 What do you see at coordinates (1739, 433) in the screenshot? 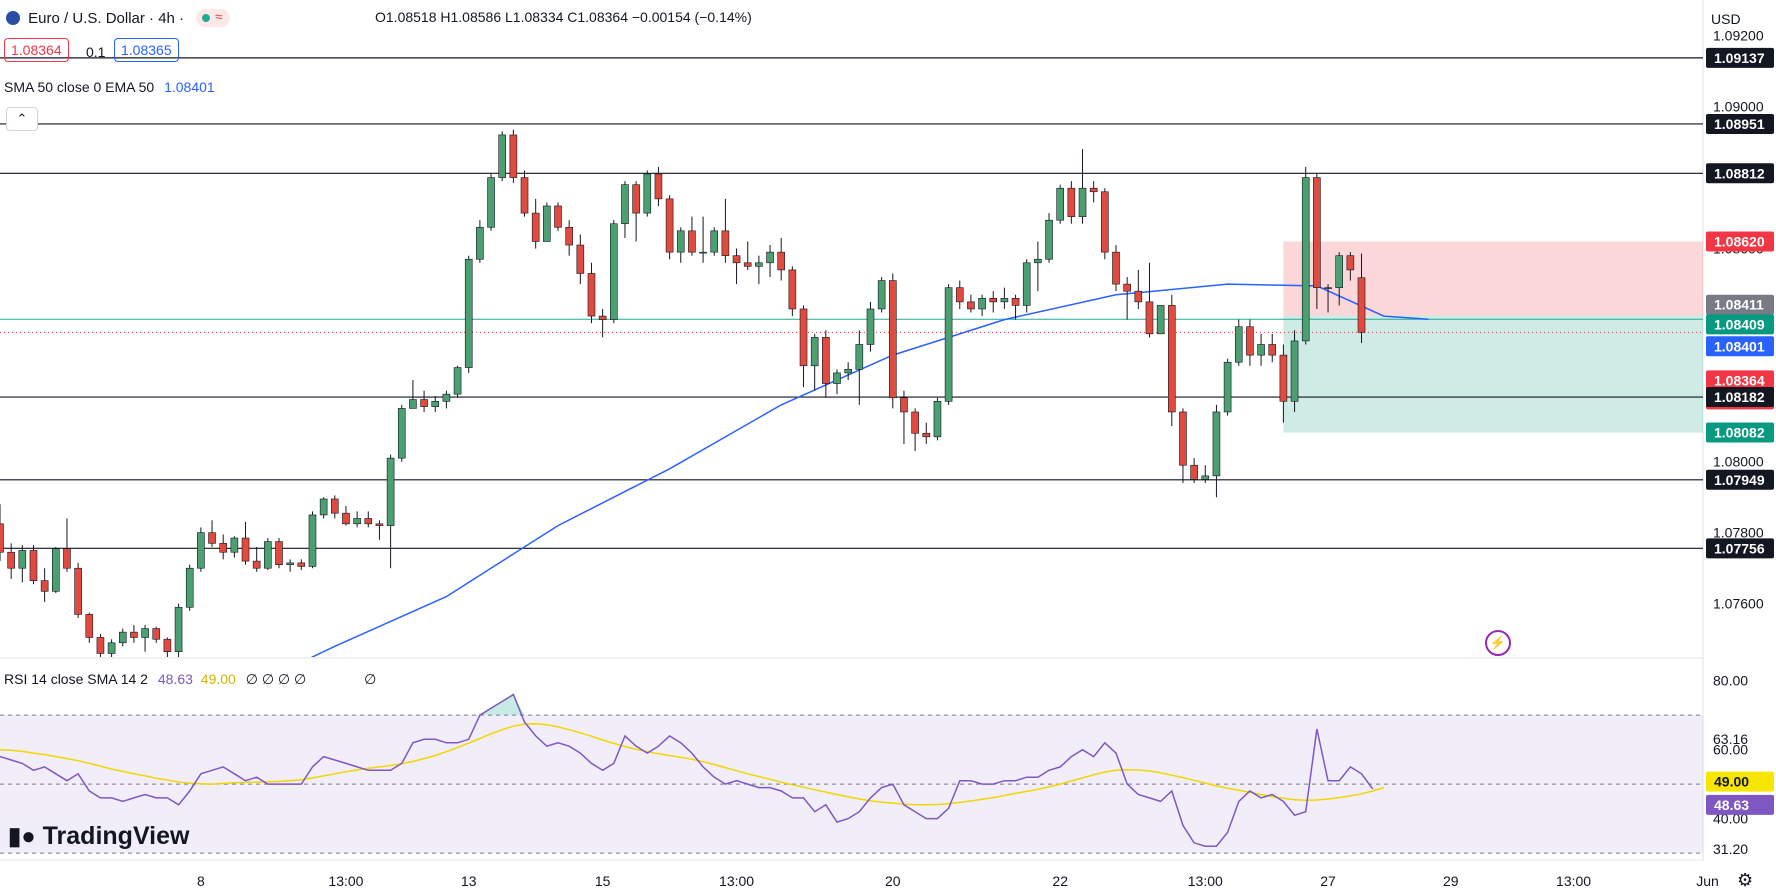
I see `price-label: 1.08082` at bounding box center [1739, 433].